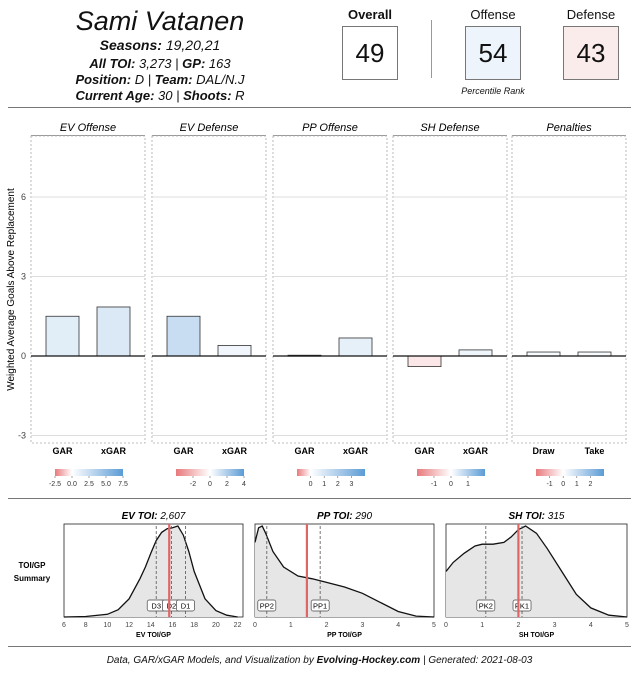 The height and width of the screenshot is (680, 639). I want to click on y-axis-title: Weighted Average Goals Above Replacement, so click(11, 289).